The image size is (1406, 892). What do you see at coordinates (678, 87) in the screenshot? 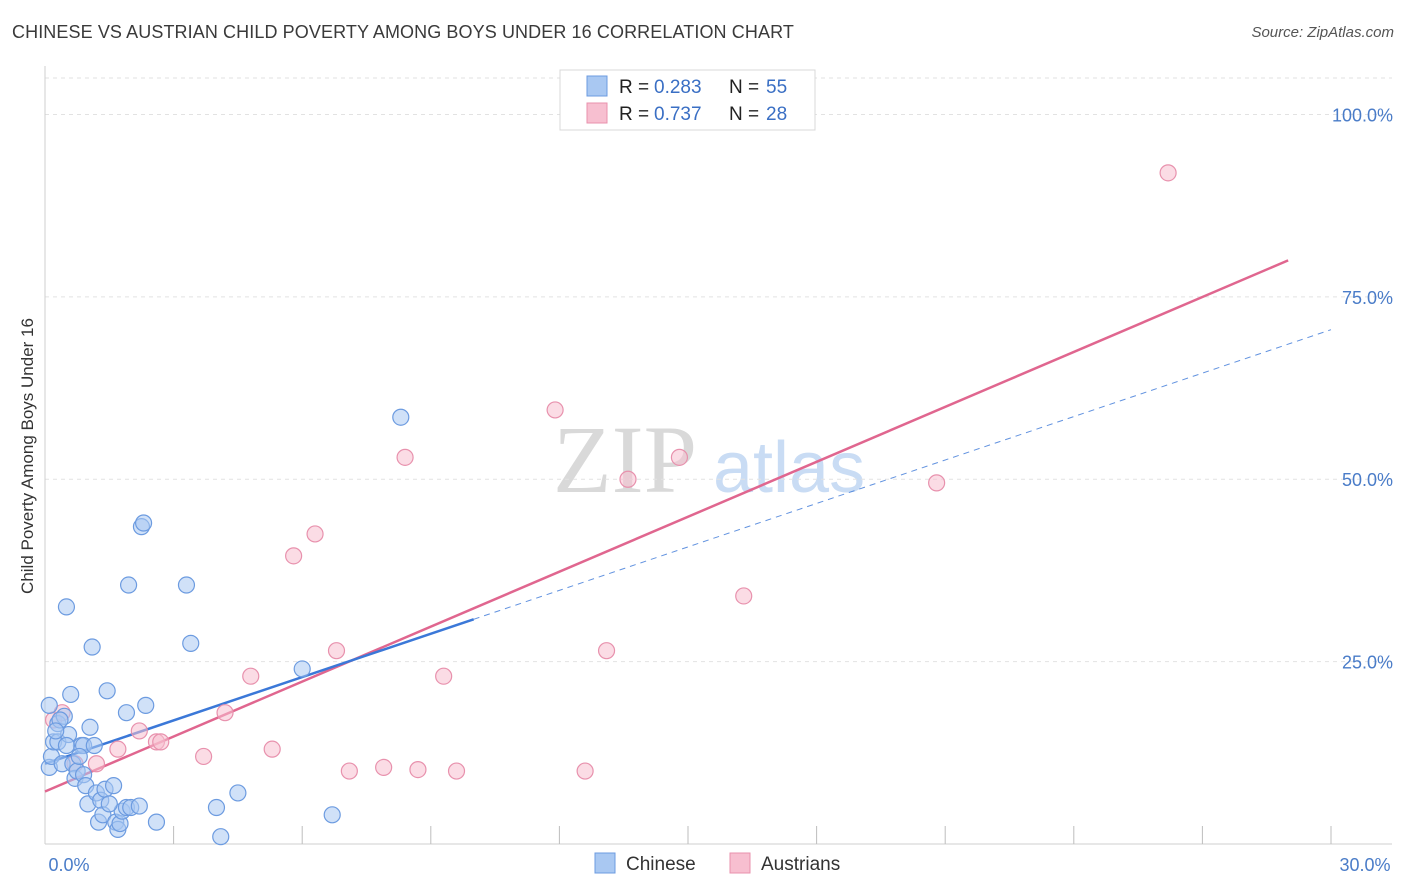
I see `legend-chinese-r-value: 0.283` at bounding box center [678, 87].